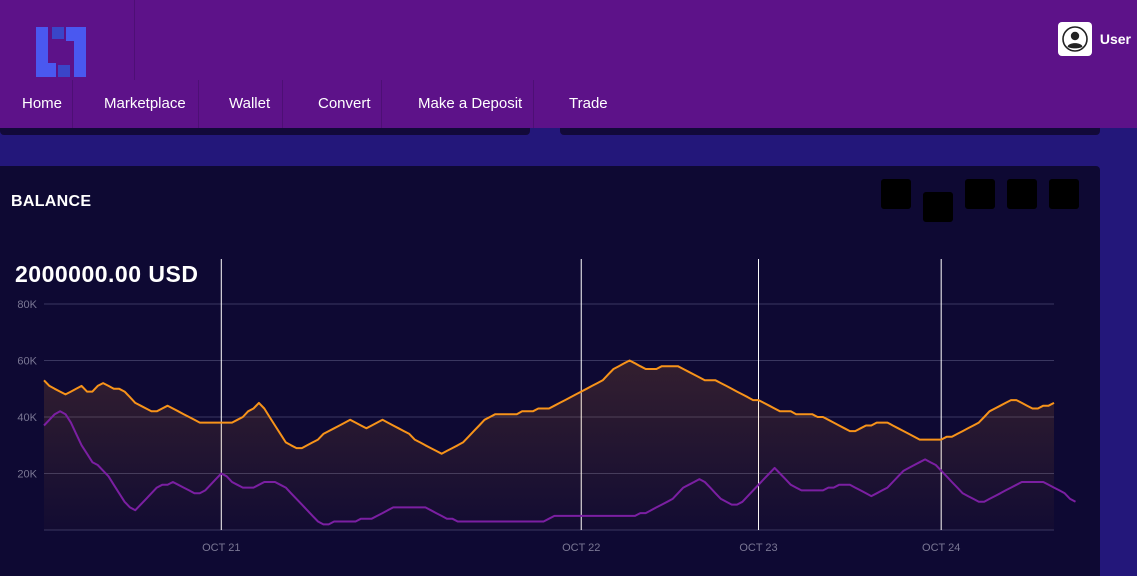 This screenshot has height=576, width=1137. I want to click on top-bar: User, so click(568, 40).